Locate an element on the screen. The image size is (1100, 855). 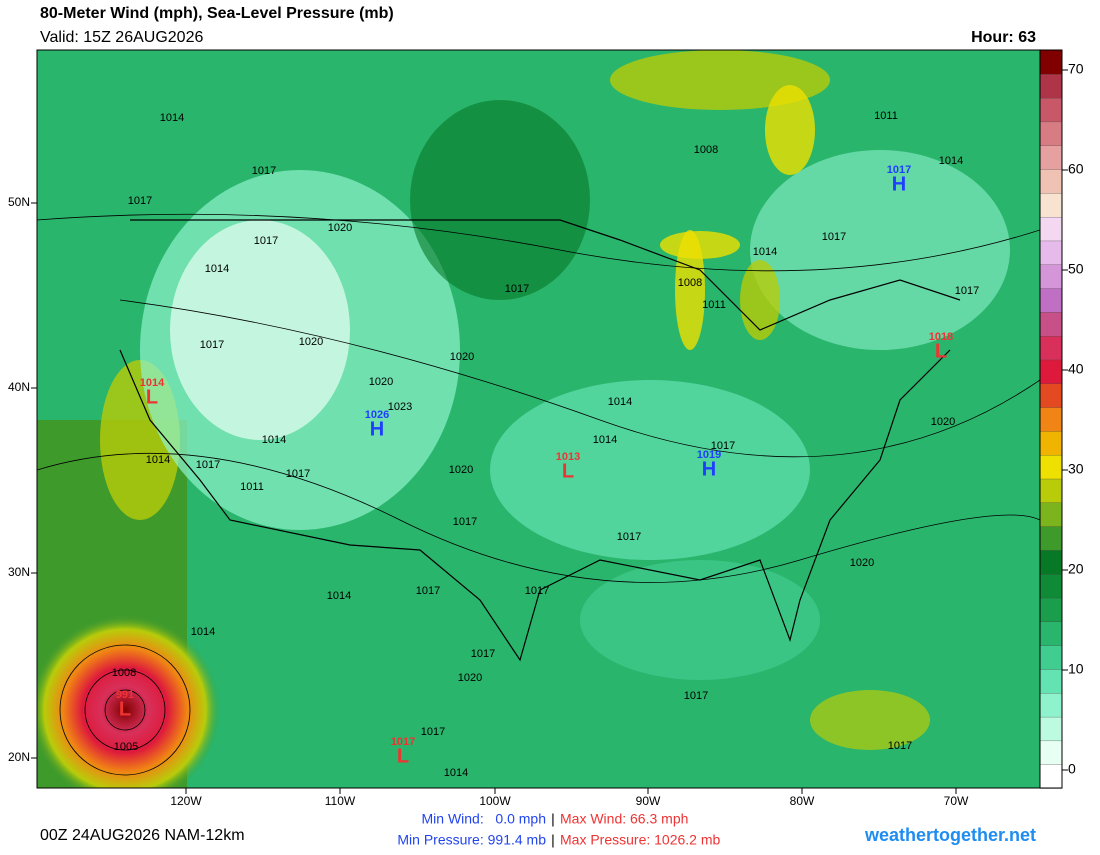
min-wind: Min Wind: 0.0 mph is located at coordinates (484, 819).